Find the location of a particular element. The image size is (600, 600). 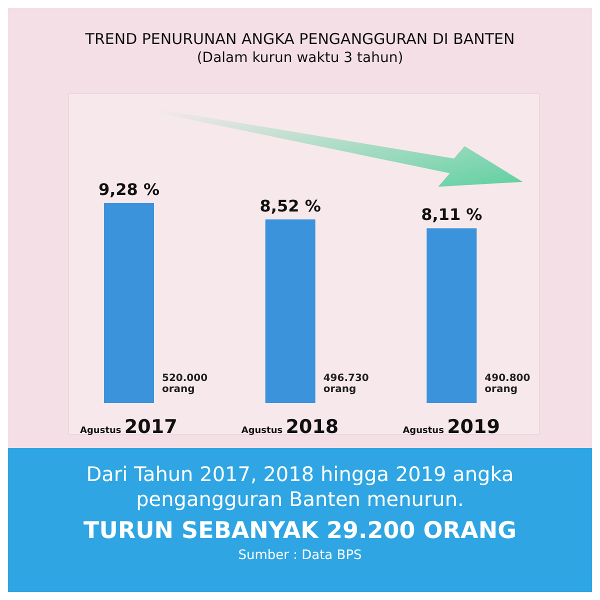

x-tick-label: Agustus 2017 is located at coordinates (129, 427).